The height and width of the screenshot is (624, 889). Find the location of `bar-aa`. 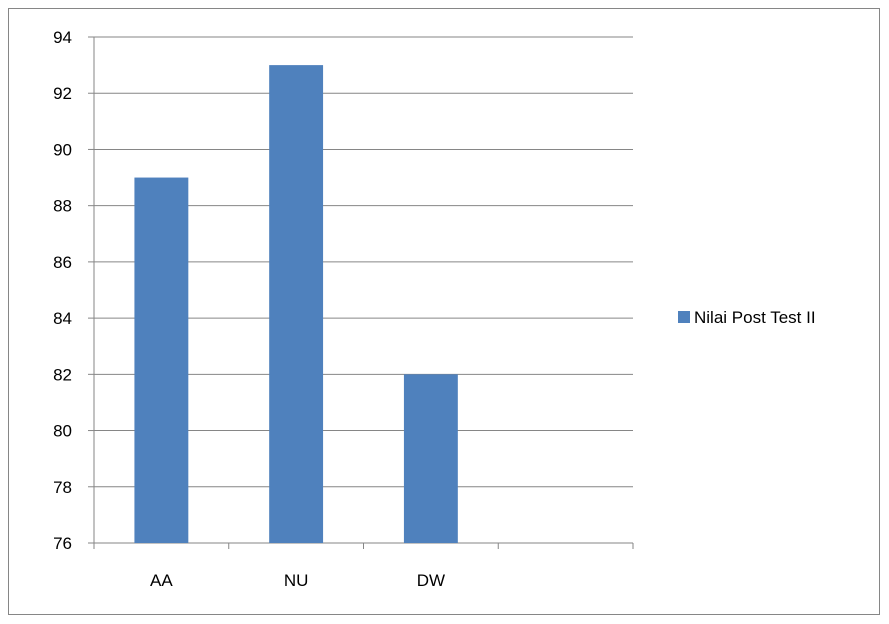

bar-aa is located at coordinates (161, 360).